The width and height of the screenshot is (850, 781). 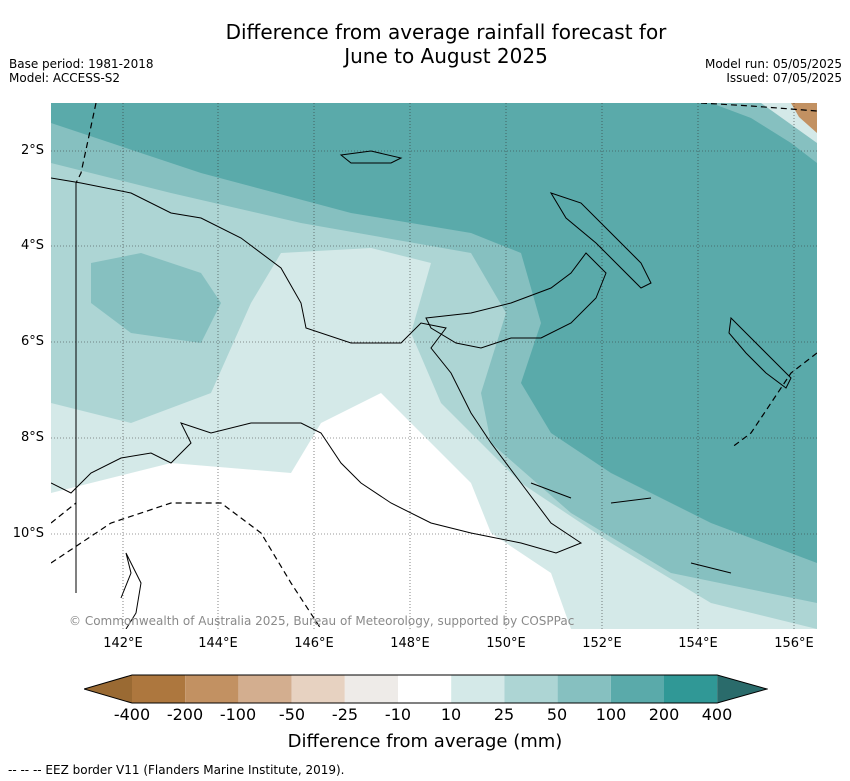 I want to click on cb-swatch-lt-neg400, so click(x=108, y=689).